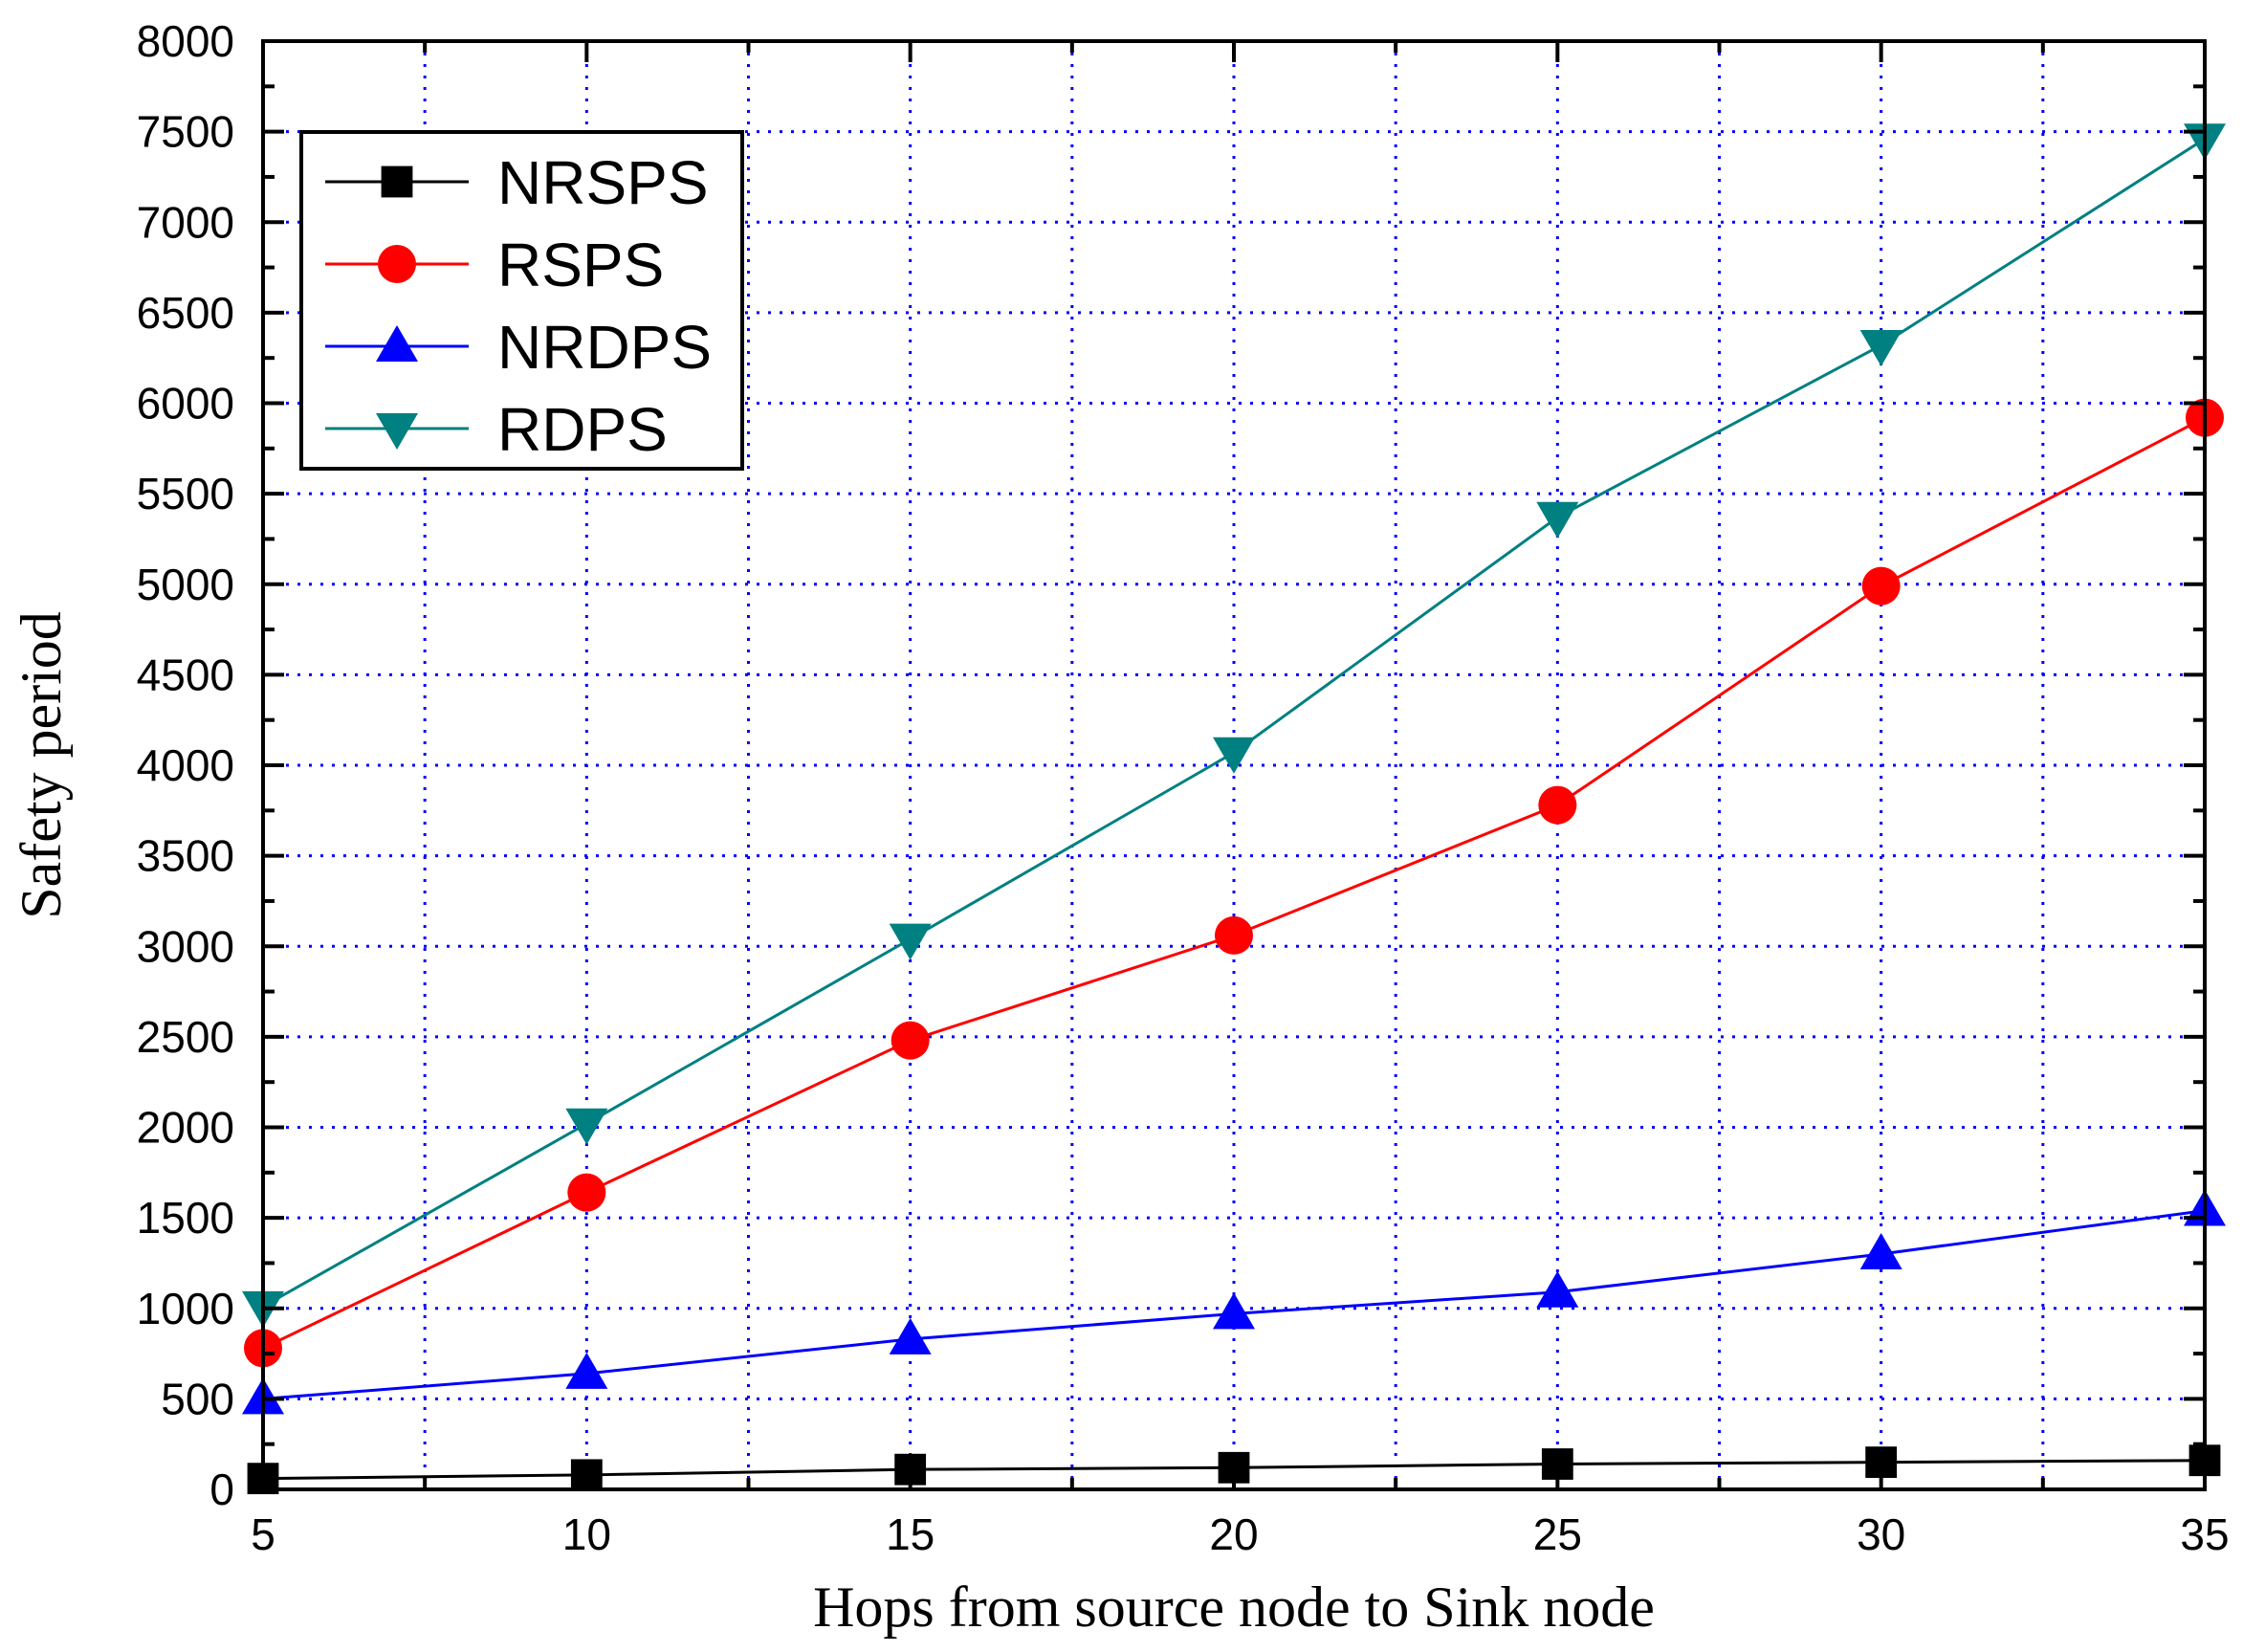 Image resolution: width=2243 pixels, height=1652 pixels. Describe the element at coordinates (397, 343) in the screenshot. I see `legend-marker-nrdps` at that location.